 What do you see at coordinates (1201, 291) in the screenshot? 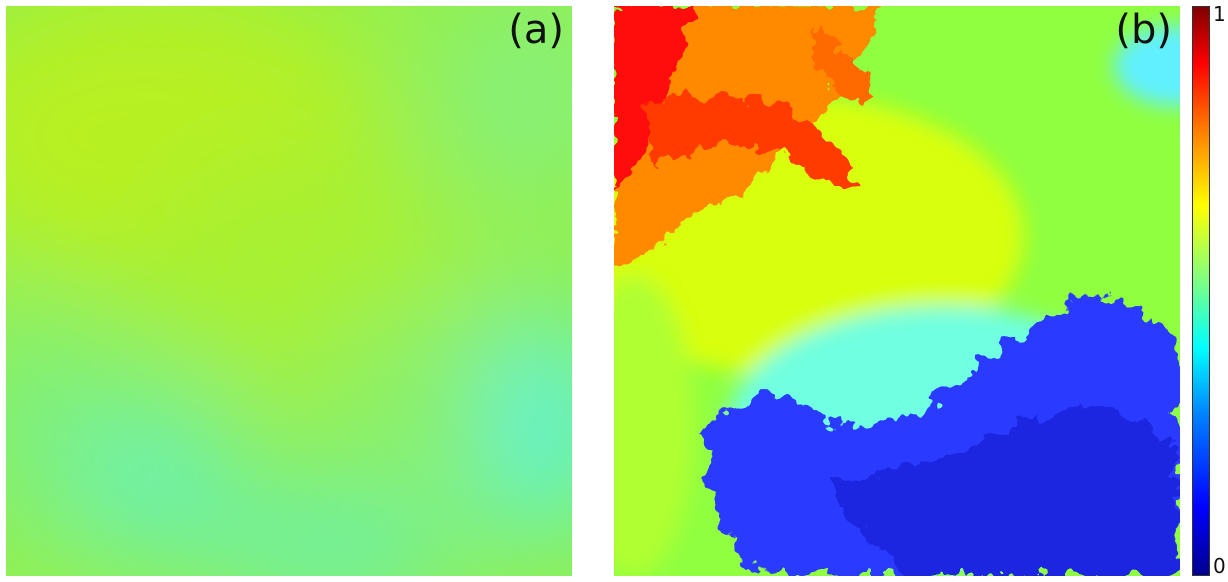
I see `colorbar` at bounding box center [1201, 291].